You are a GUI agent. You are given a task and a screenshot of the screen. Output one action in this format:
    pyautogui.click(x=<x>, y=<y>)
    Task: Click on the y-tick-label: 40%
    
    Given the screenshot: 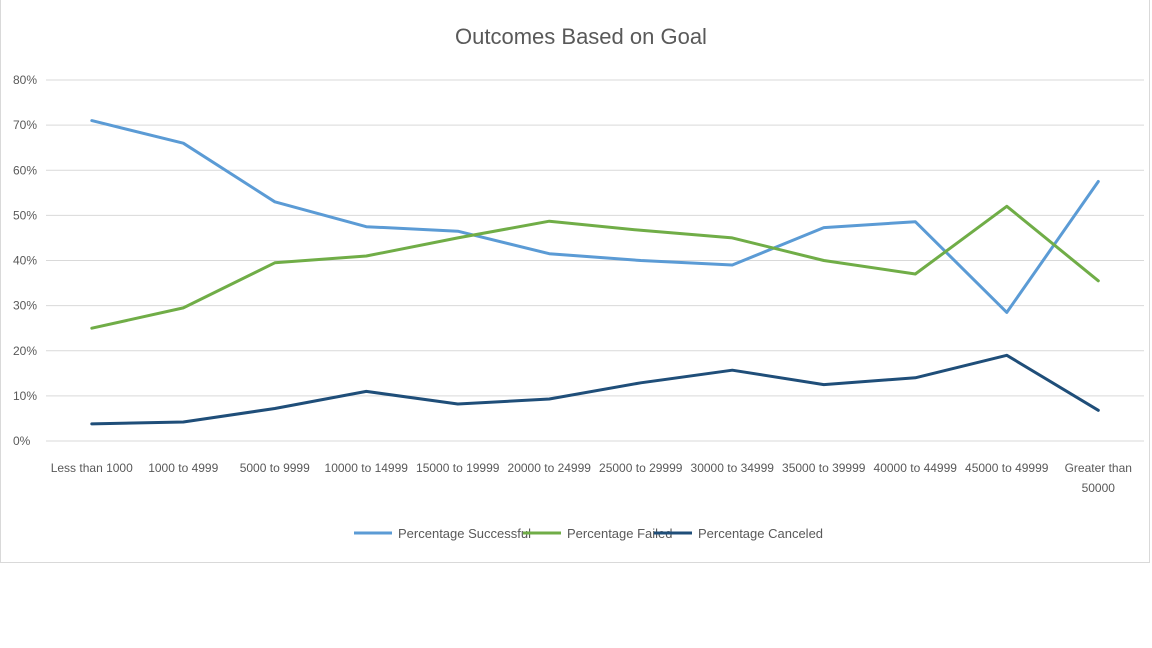 What is the action you would take?
    pyautogui.click(x=25, y=261)
    